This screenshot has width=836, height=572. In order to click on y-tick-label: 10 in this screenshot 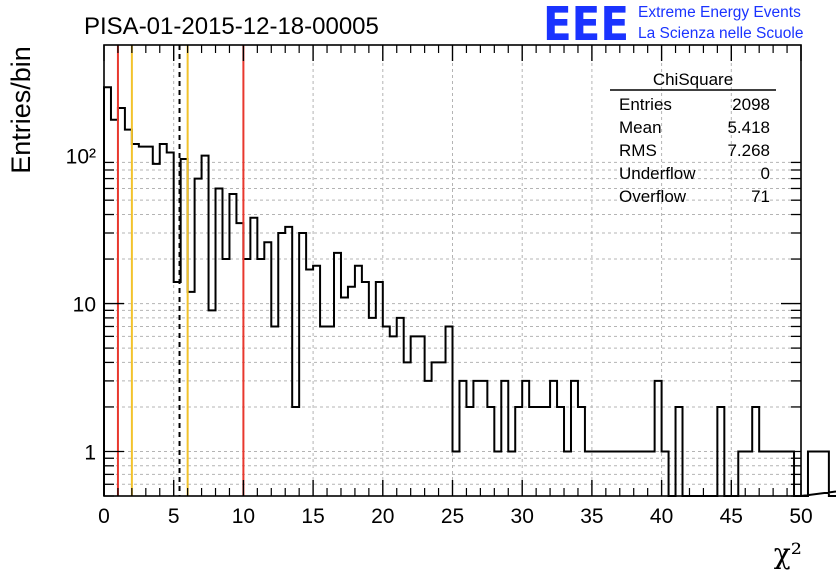, I will do `click(84, 305)`.